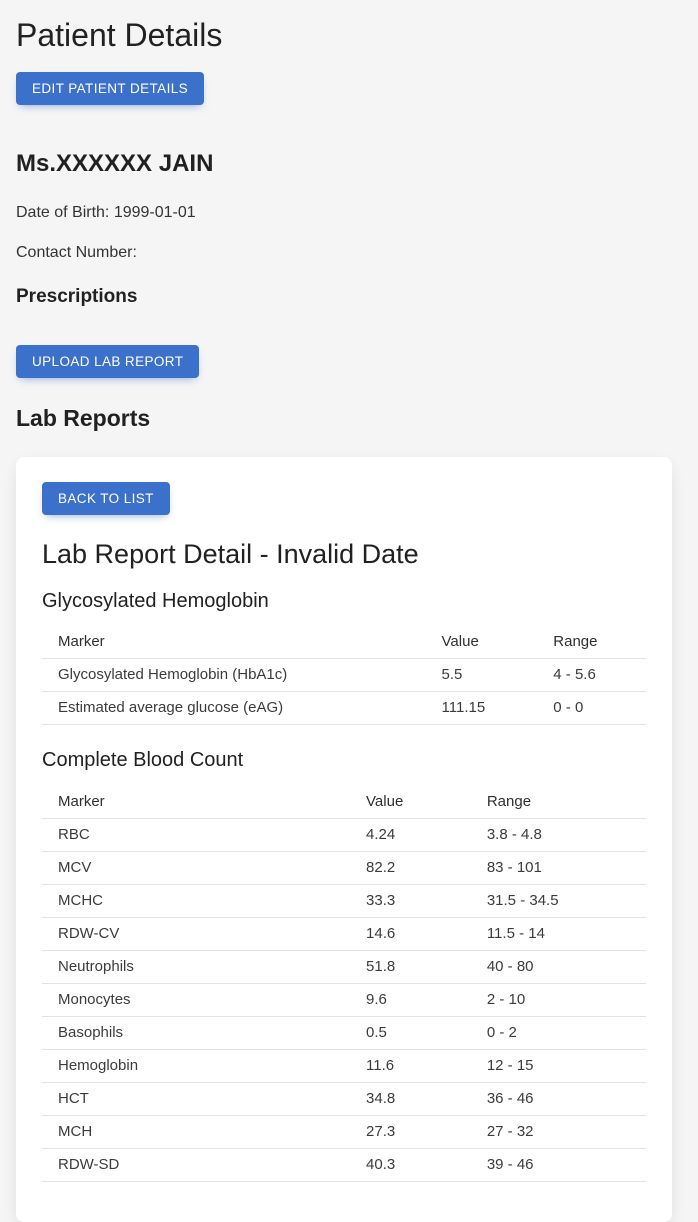  What do you see at coordinates (108, 361) in the screenshot?
I see `upload-lab-report-button: UPLOAD LAB REPORT` at bounding box center [108, 361].